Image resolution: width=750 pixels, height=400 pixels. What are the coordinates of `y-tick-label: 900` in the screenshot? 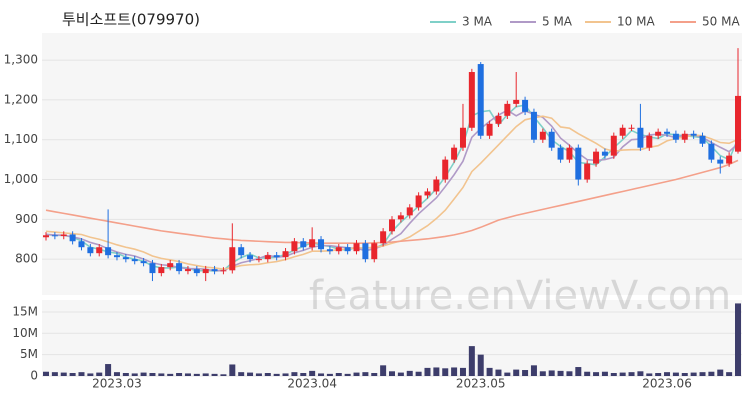 It's located at (26, 219).